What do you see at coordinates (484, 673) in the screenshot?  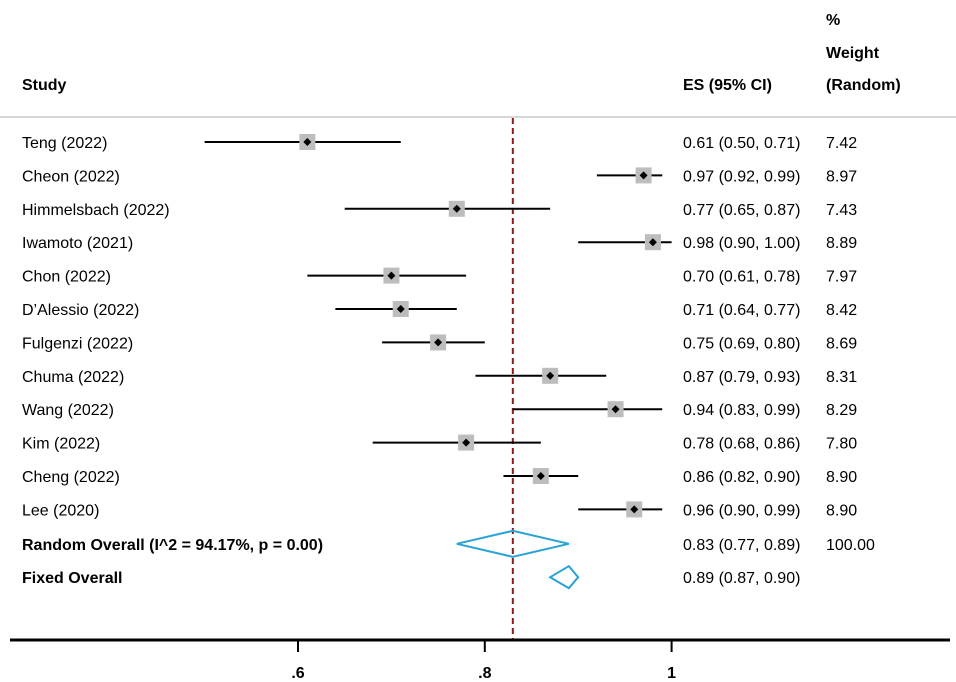 I see `x-tick-label: .8` at bounding box center [484, 673].